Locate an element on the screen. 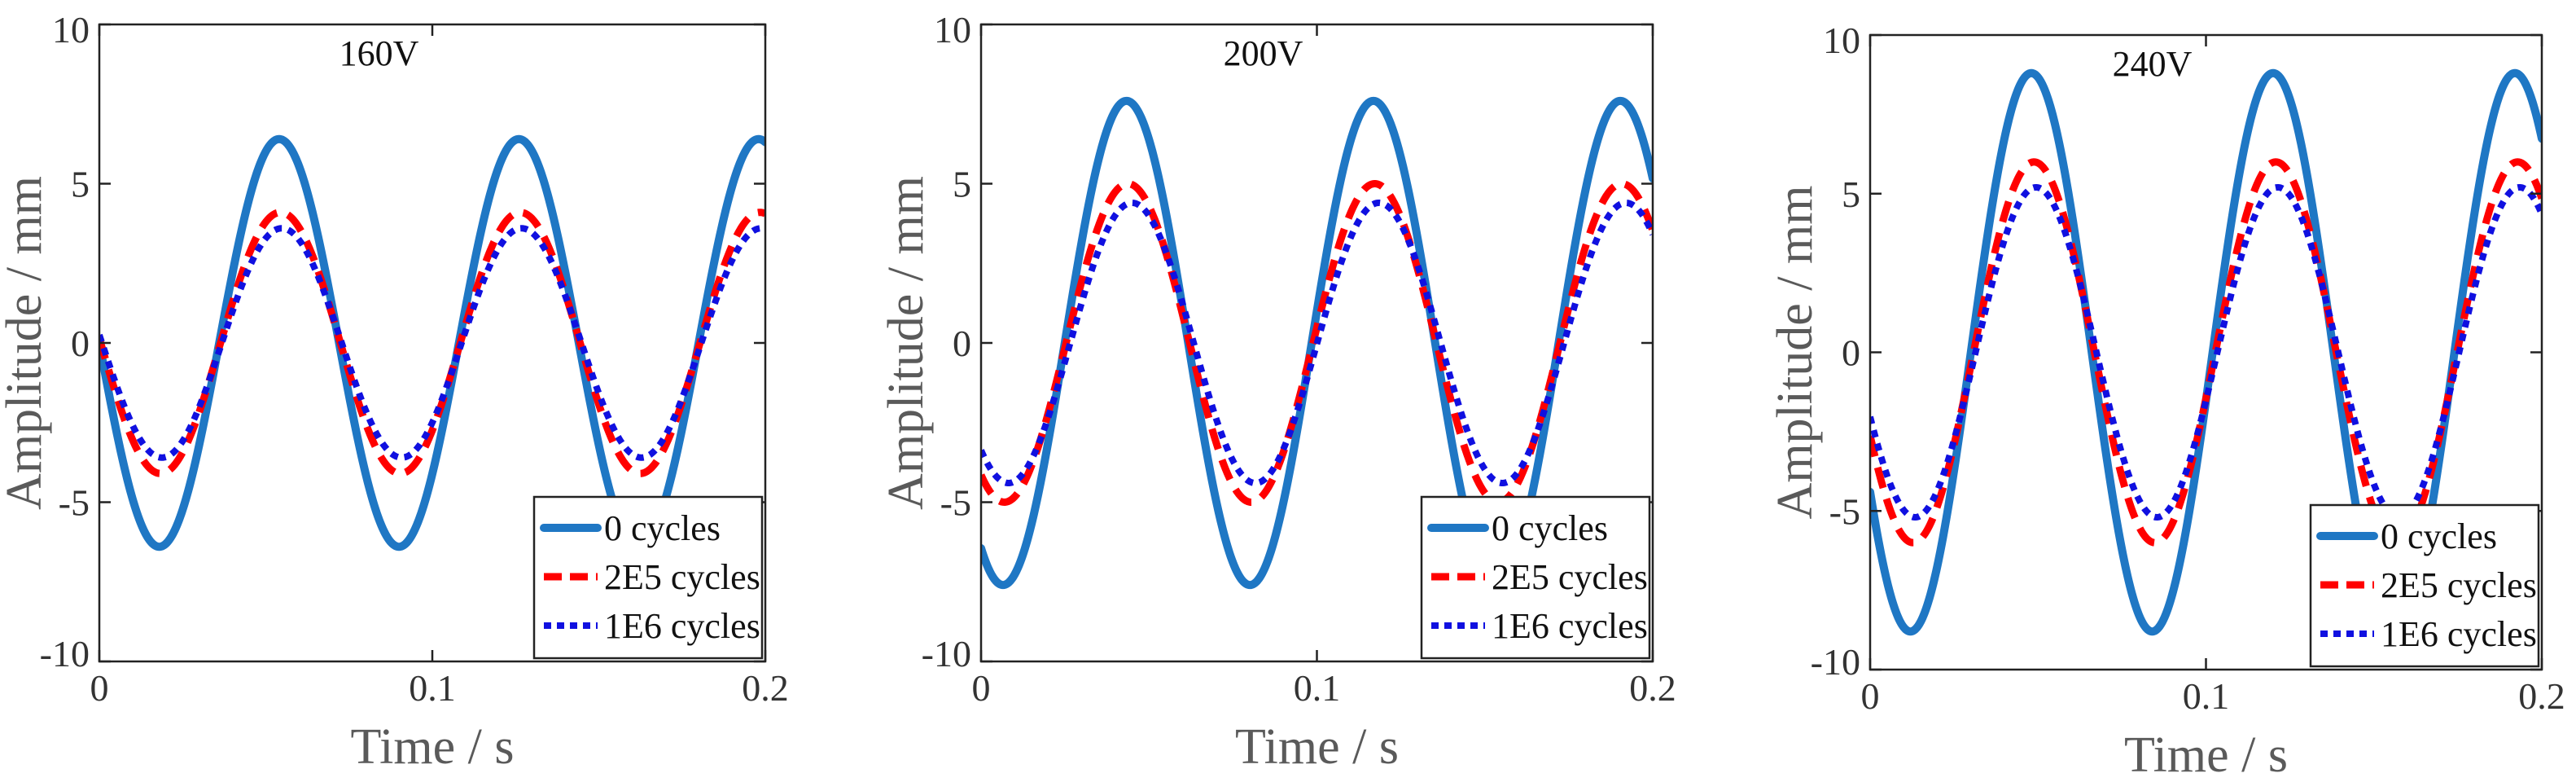 Image resolution: width=2576 pixels, height=782 pixels. chart-title: 160V is located at coordinates (379, 53).